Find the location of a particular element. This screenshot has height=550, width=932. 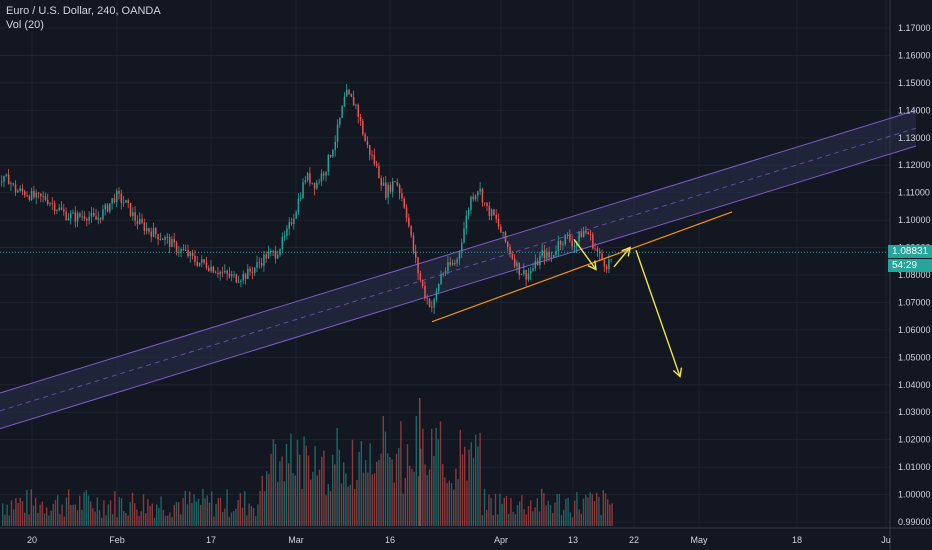

time-tick-label: 13 is located at coordinates (573, 540).